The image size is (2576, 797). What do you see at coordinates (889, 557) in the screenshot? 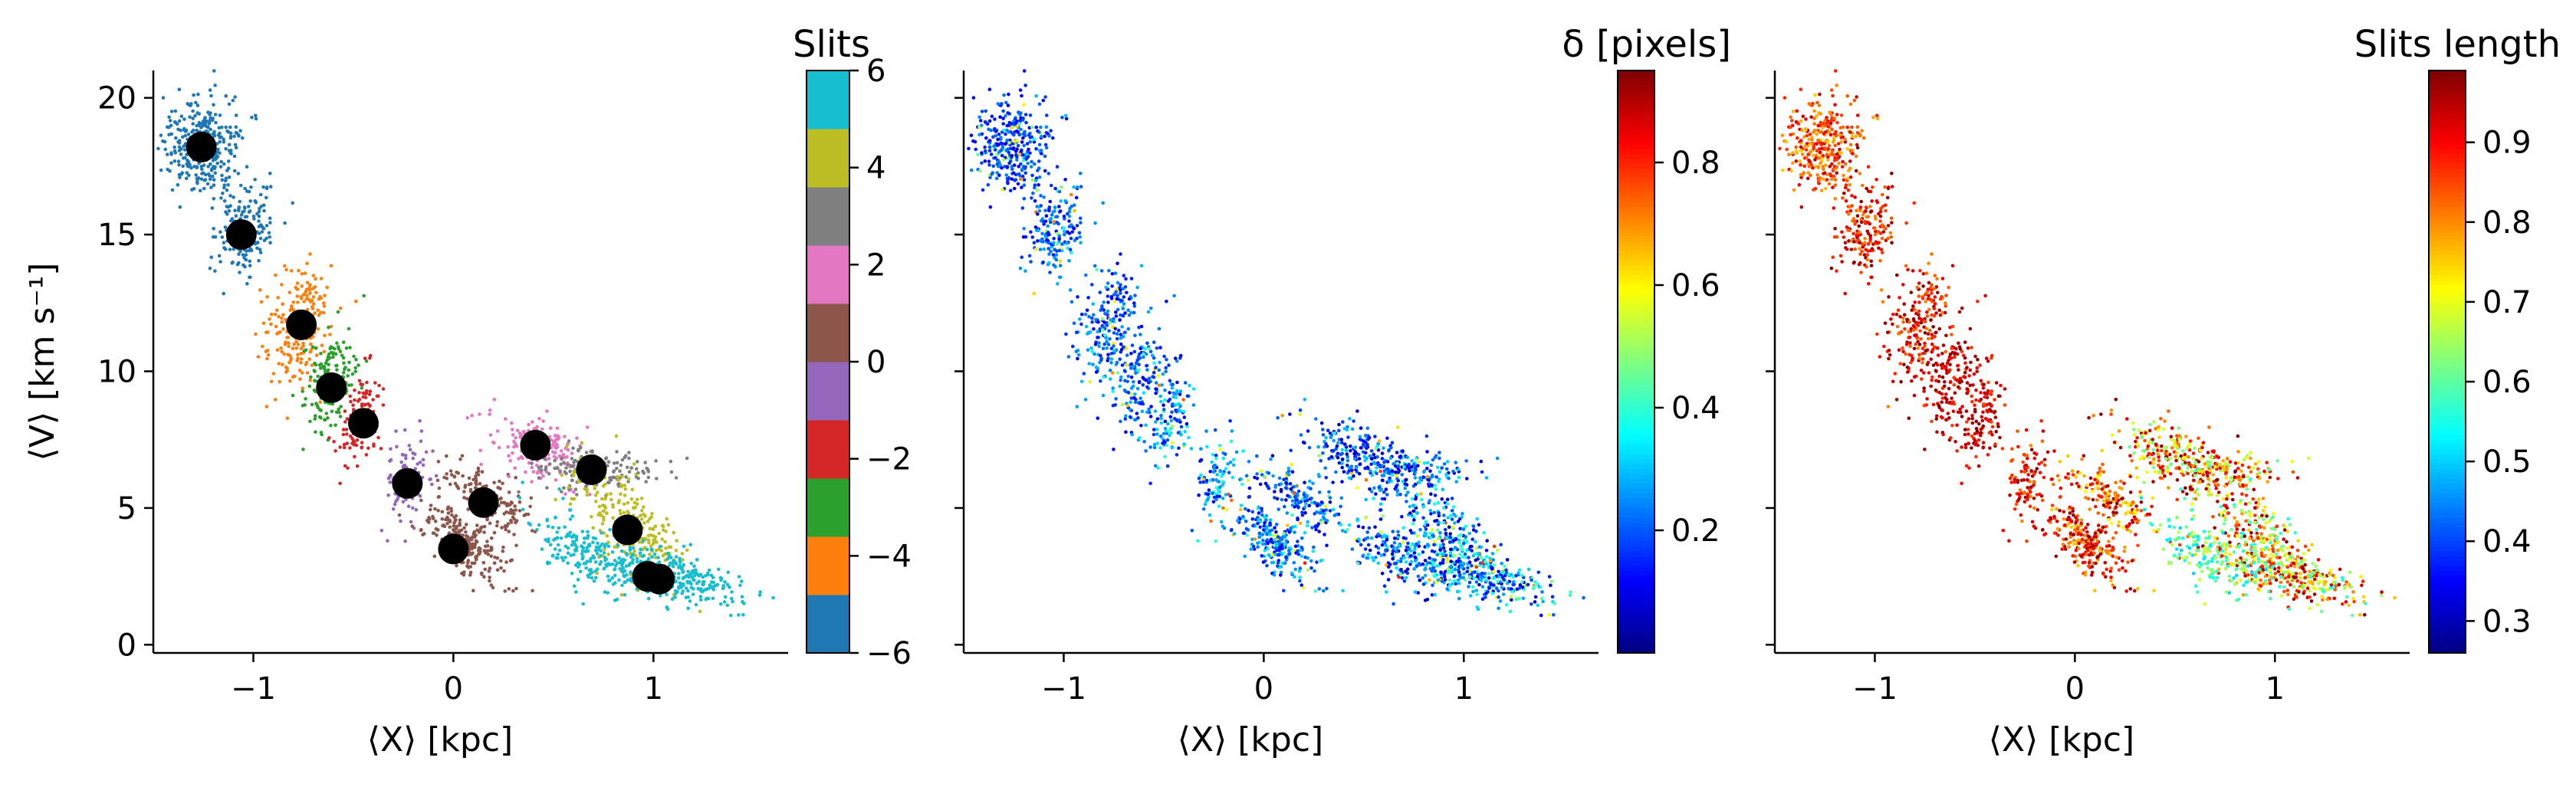
I see `colorbar-tick-label: −4` at bounding box center [889, 557].